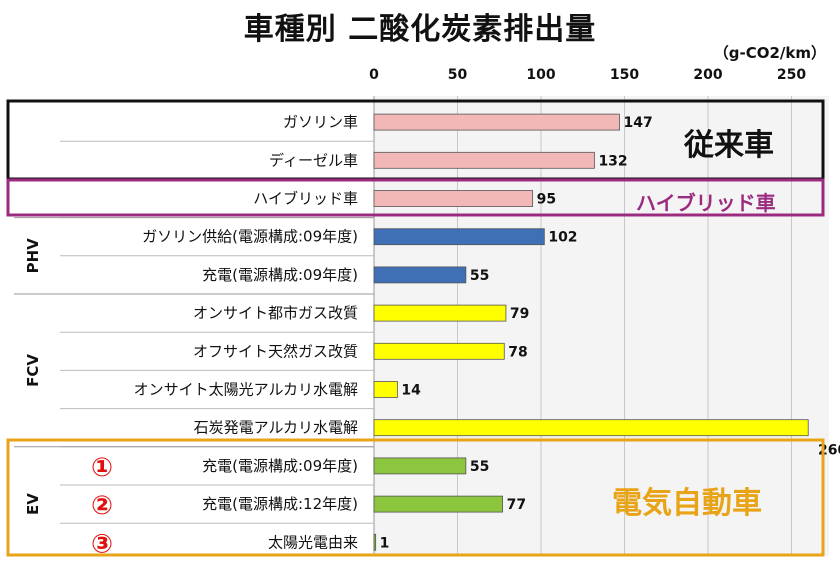  I want to click on value-label: 132, so click(612, 161).